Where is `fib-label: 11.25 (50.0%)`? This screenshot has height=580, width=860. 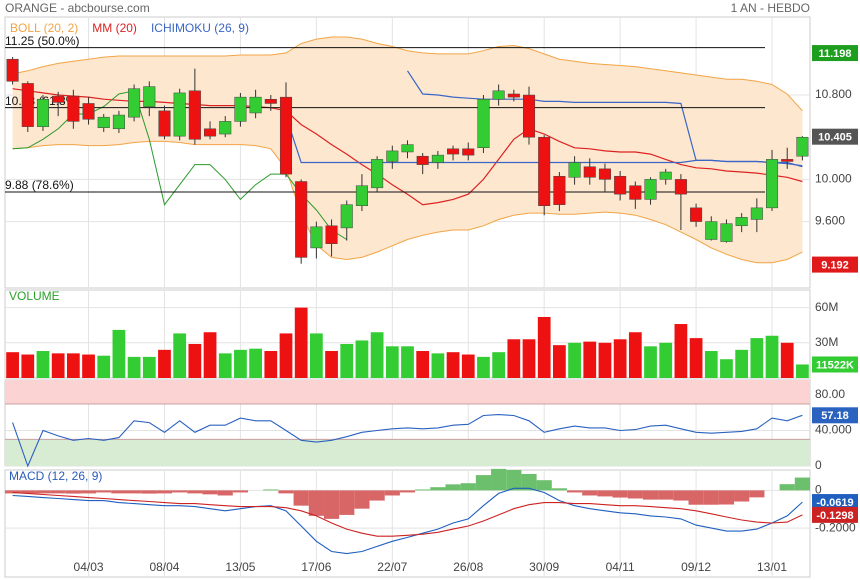 fib-label: 11.25 (50.0%) is located at coordinates (42, 41).